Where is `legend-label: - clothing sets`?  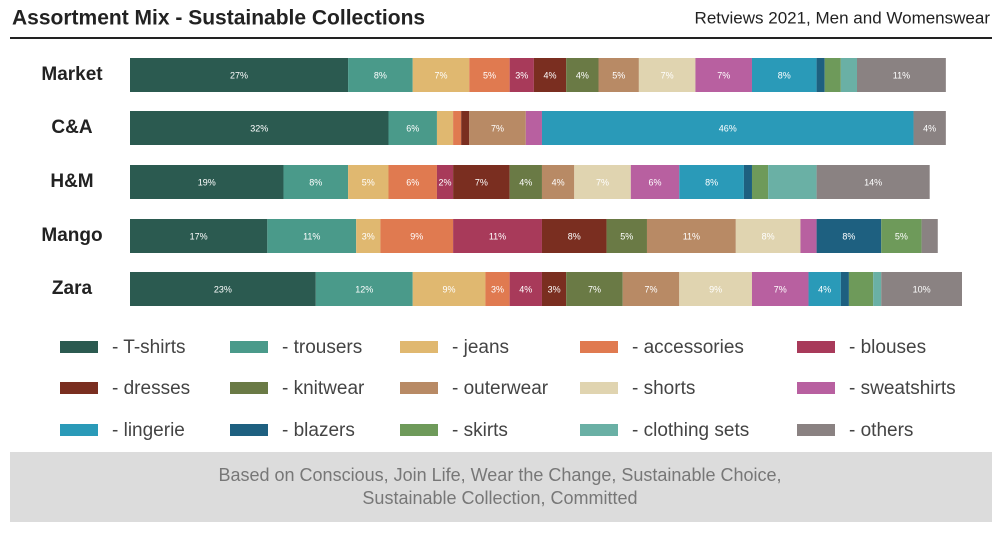
legend-label: - clothing sets is located at coordinates (690, 430).